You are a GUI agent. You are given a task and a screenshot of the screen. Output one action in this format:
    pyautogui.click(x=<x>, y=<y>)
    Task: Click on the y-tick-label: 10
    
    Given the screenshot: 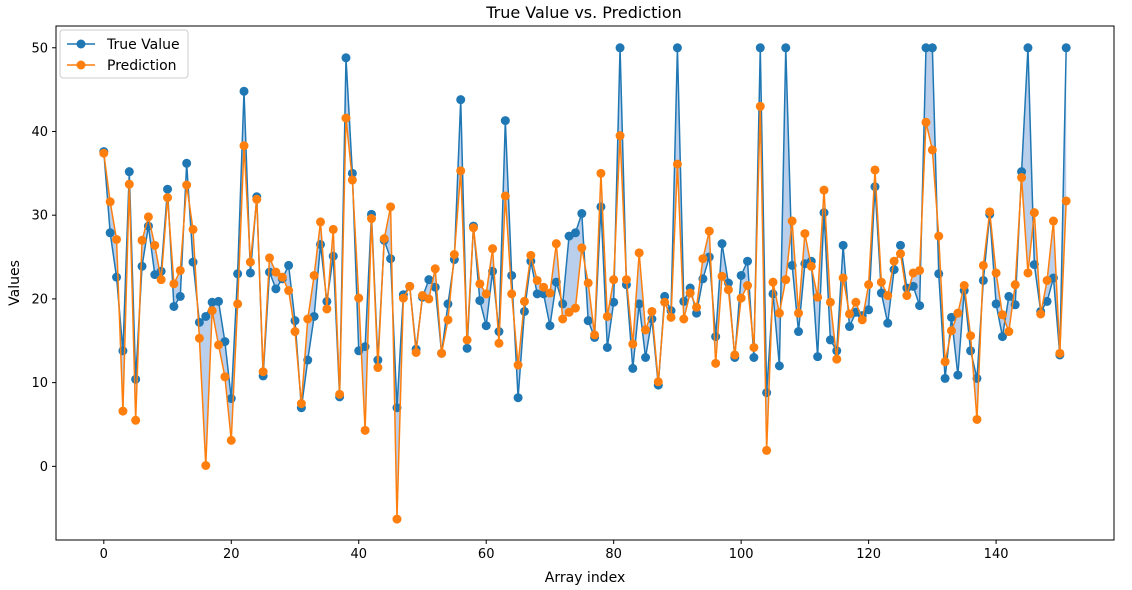 What is the action you would take?
    pyautogui.click(x=39, y=383)
    